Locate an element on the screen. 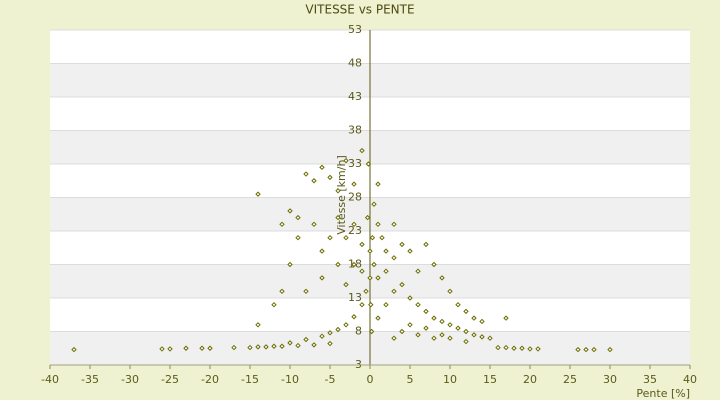  x-tick-label: 35 is located at coordinates (650, 379).